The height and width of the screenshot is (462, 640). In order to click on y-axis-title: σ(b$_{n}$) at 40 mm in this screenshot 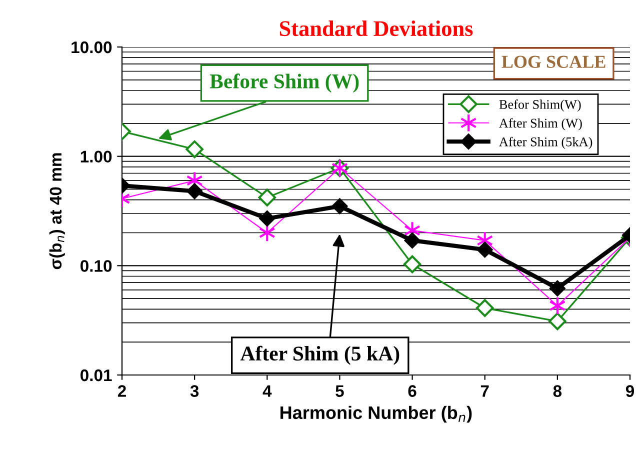, I will do `click(57, 211)`.